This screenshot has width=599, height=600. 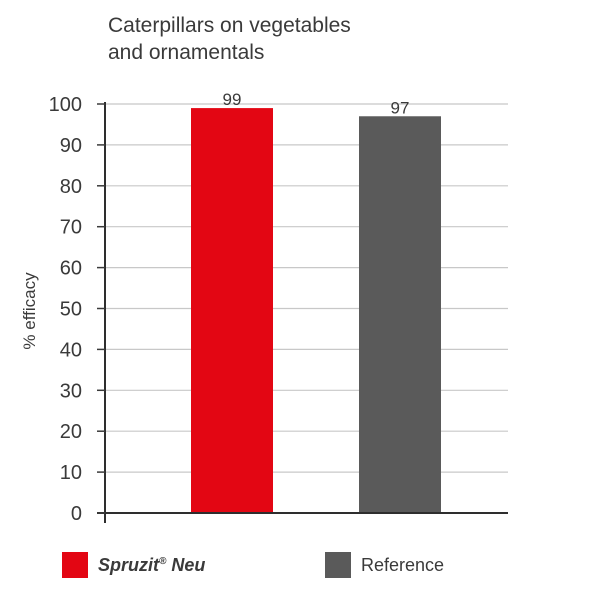 What do you see at coordinates (400, 107) in the screenshot?
I see `data-label: 97` at bounding box center [400, 107].